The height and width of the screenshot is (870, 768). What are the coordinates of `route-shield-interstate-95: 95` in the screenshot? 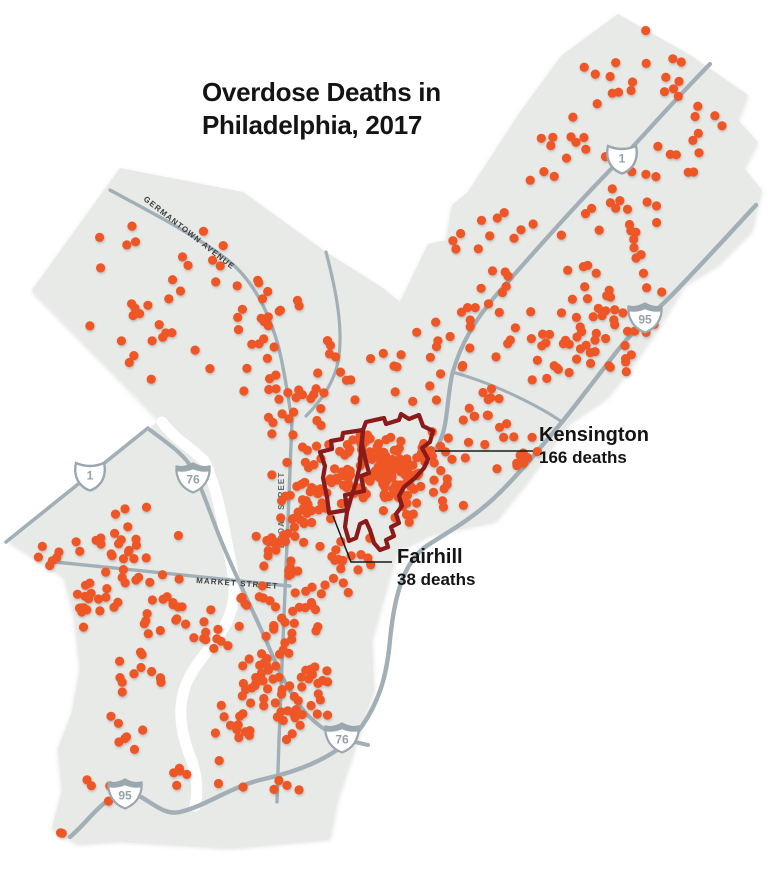 It's located at (645, 318).